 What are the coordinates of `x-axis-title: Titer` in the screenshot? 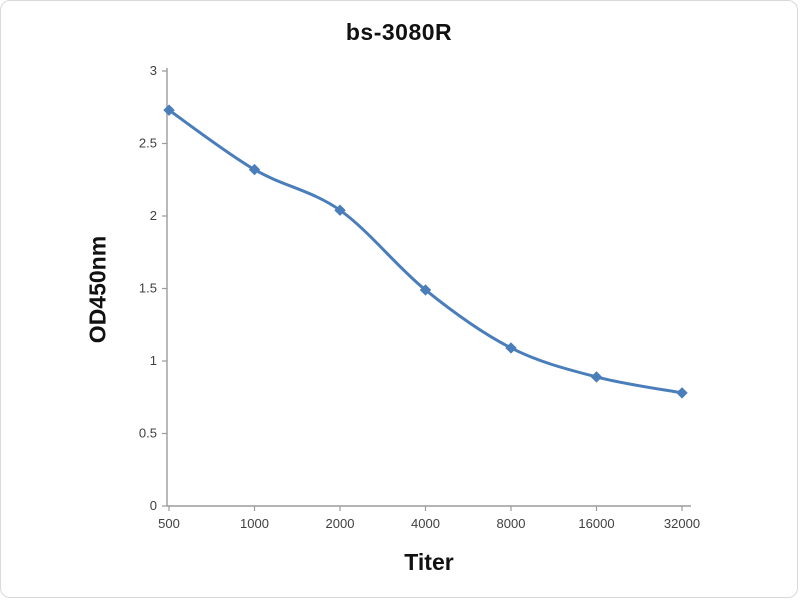 It's located at (429, 562).